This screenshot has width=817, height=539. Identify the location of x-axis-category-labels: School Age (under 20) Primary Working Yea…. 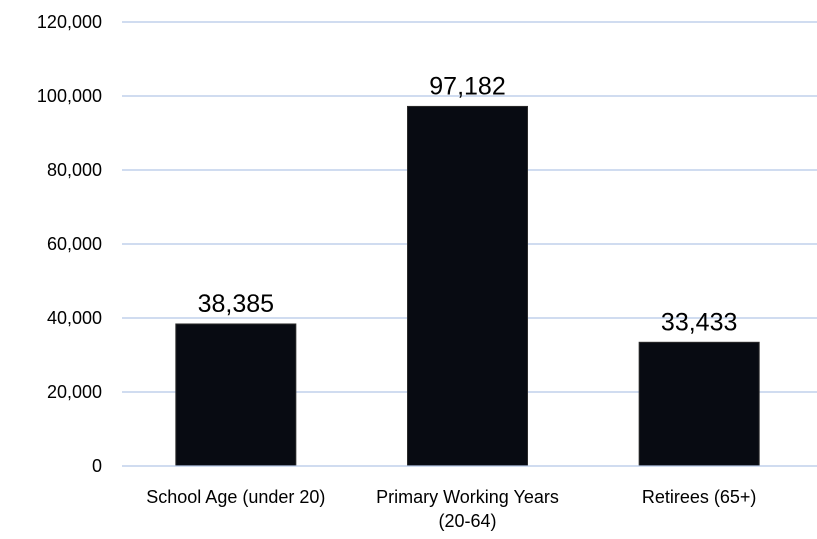
(451, 509).